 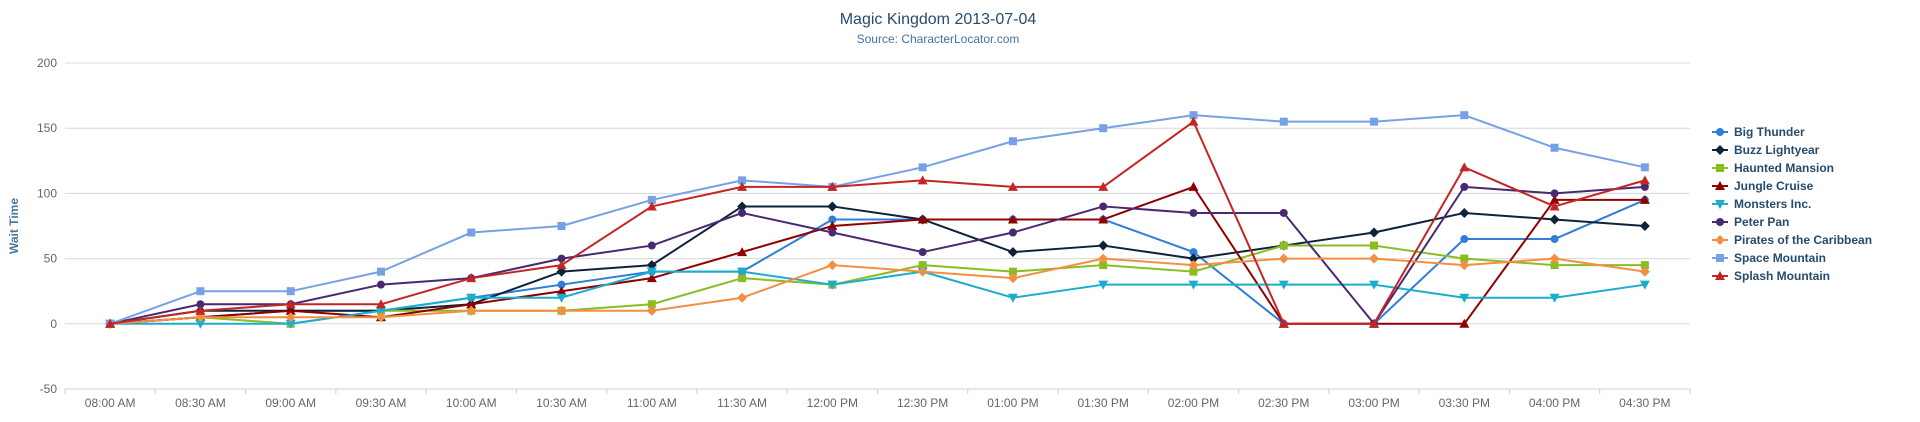 I want to click on series-line-monsters-inc-, so click(x=878, y=297).